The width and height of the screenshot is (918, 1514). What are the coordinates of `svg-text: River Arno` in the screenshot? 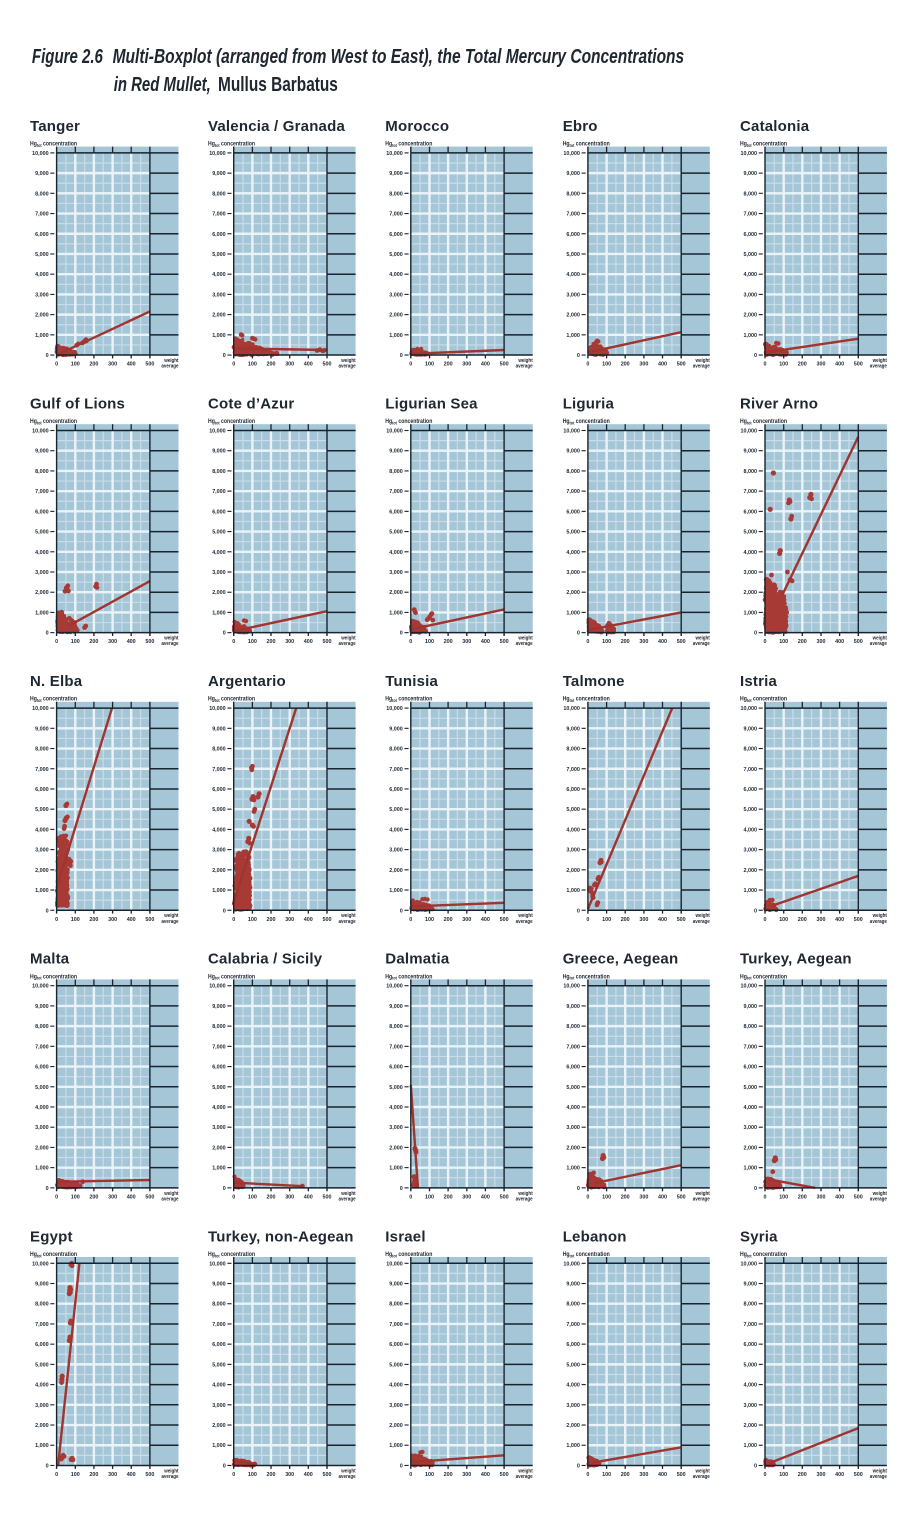 It's located at (779, 404).